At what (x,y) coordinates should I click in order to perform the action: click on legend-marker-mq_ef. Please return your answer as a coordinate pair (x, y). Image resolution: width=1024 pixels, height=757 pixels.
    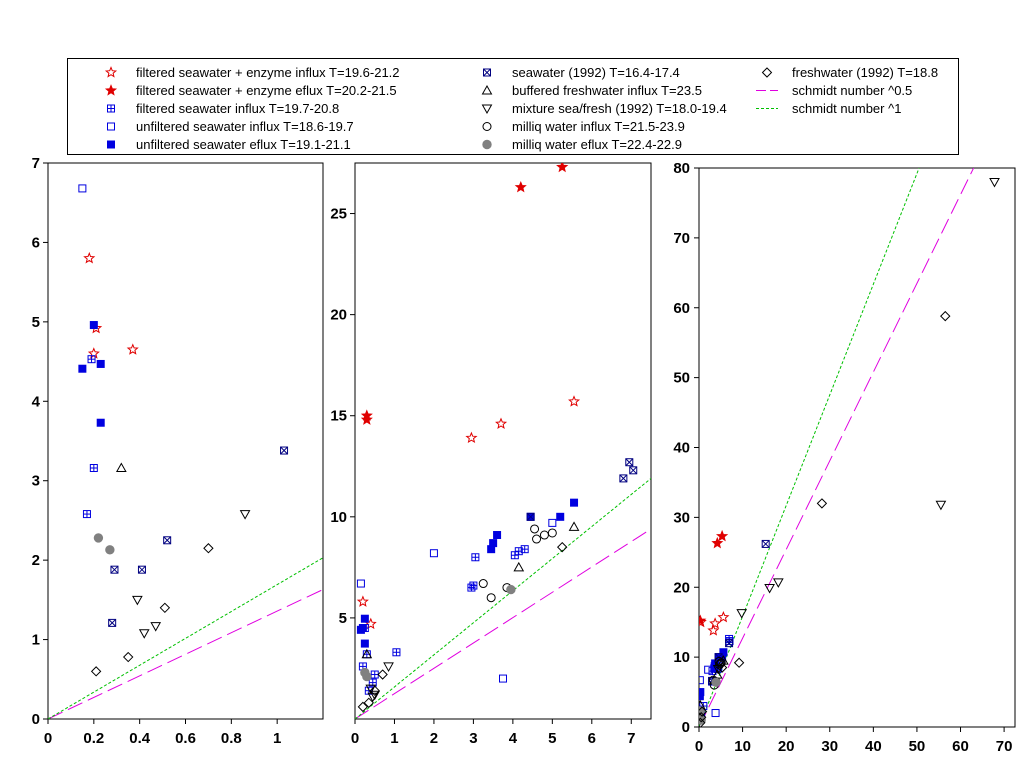
    Looking at the image, I should click on (487, 144).